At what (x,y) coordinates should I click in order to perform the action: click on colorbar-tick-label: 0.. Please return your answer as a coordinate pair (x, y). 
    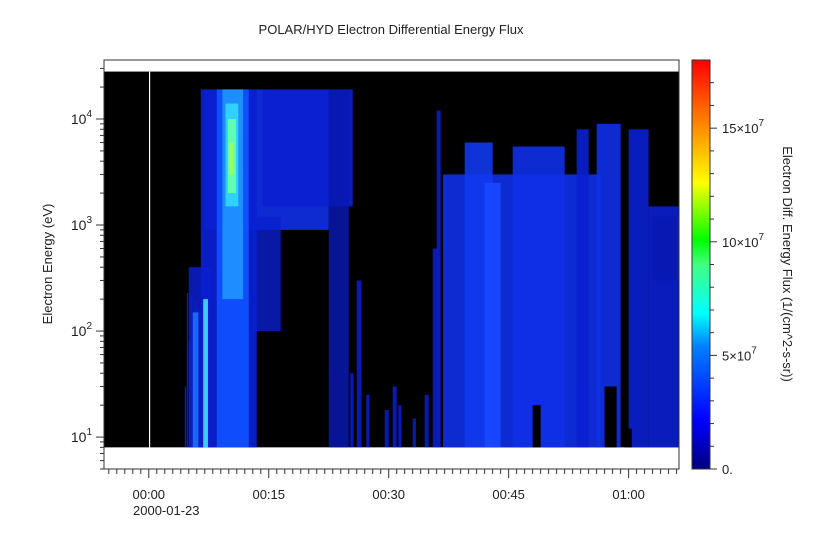
    Looking at the image, I should click on (727, 469).